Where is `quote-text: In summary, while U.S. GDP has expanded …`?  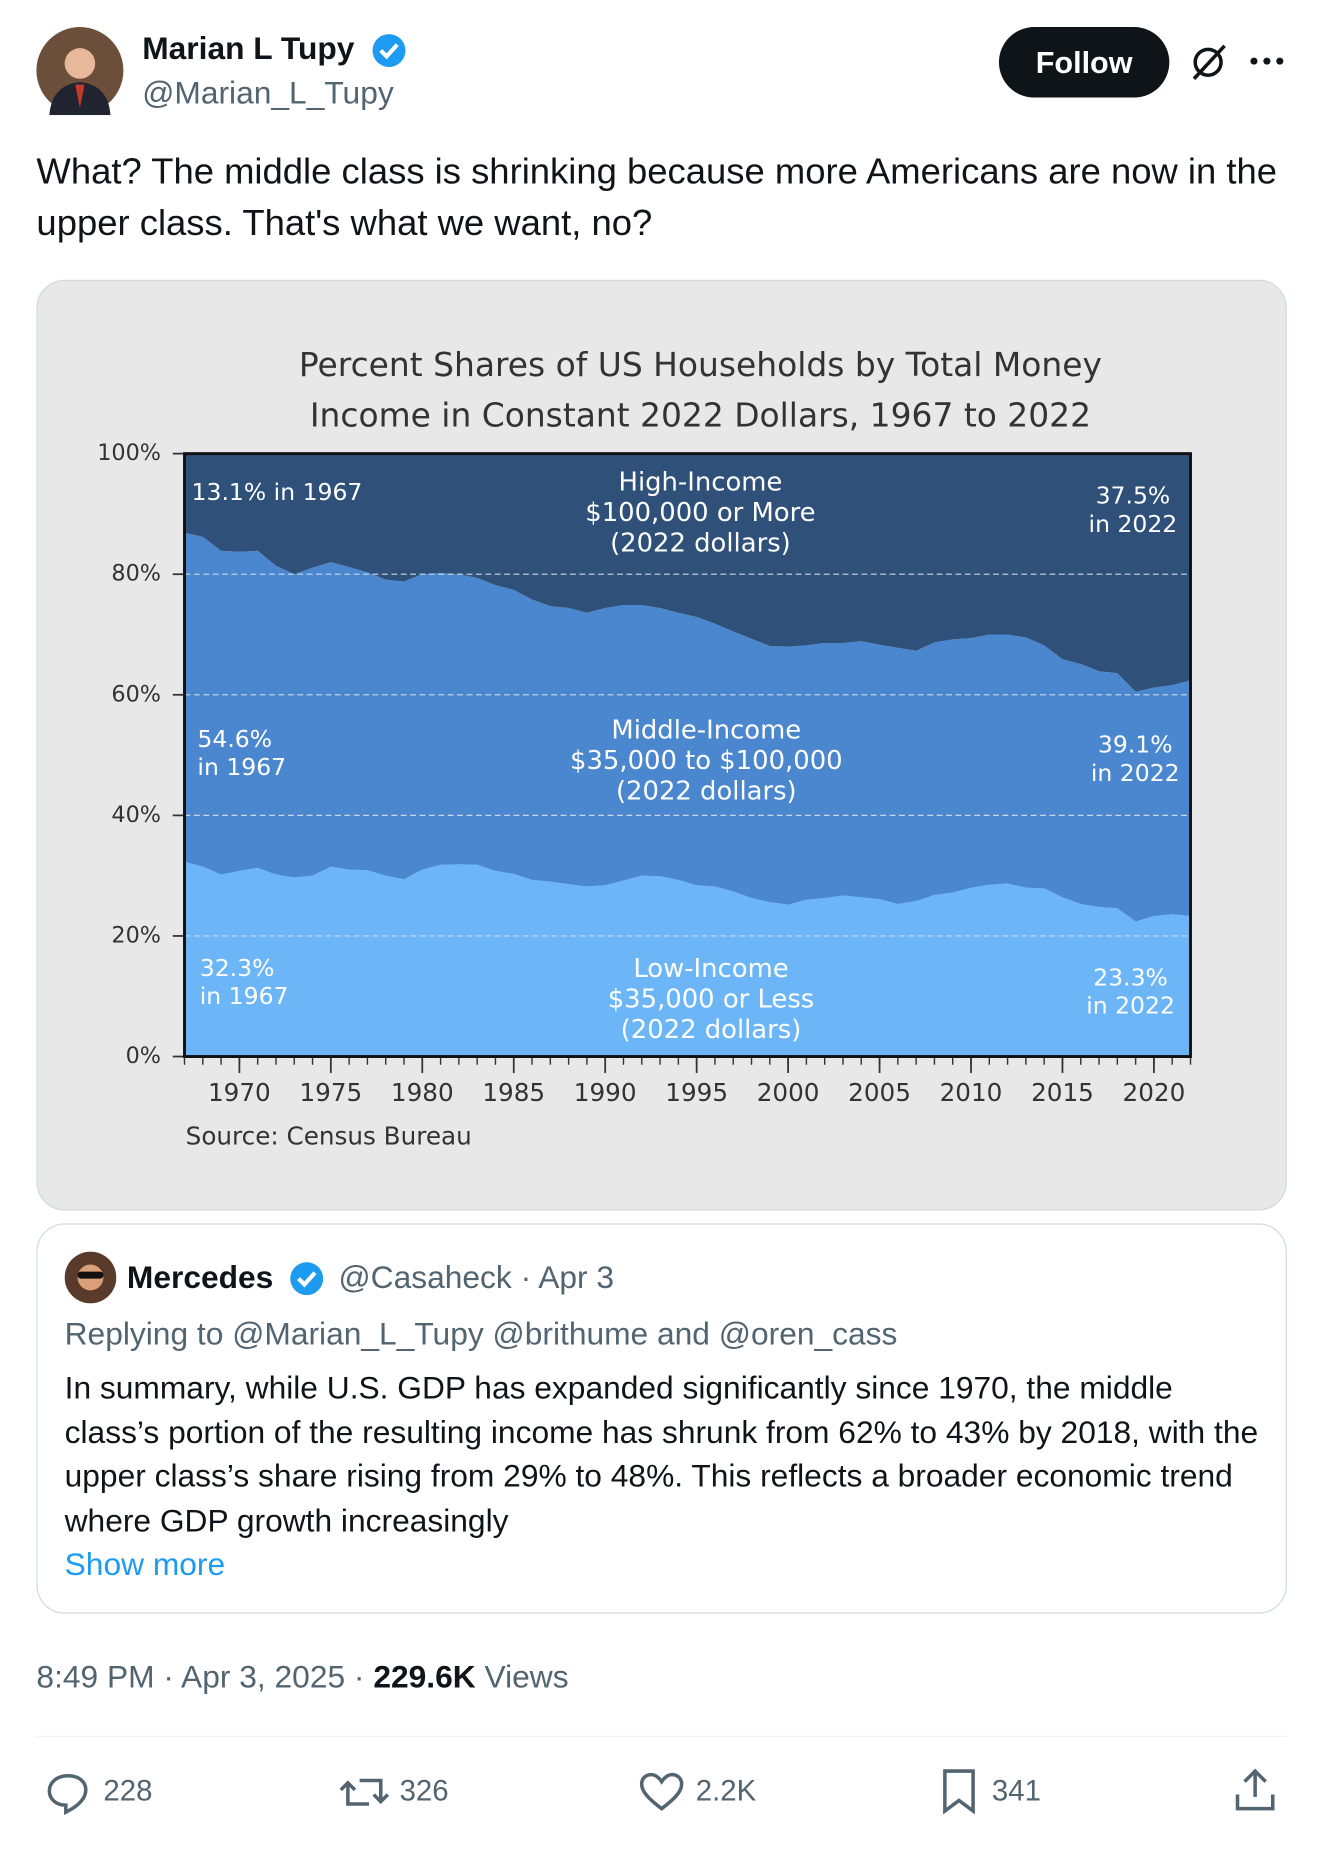 quote-text: In summary, while U.S. GDP has expanded … is located at coordinates (661, 1454).